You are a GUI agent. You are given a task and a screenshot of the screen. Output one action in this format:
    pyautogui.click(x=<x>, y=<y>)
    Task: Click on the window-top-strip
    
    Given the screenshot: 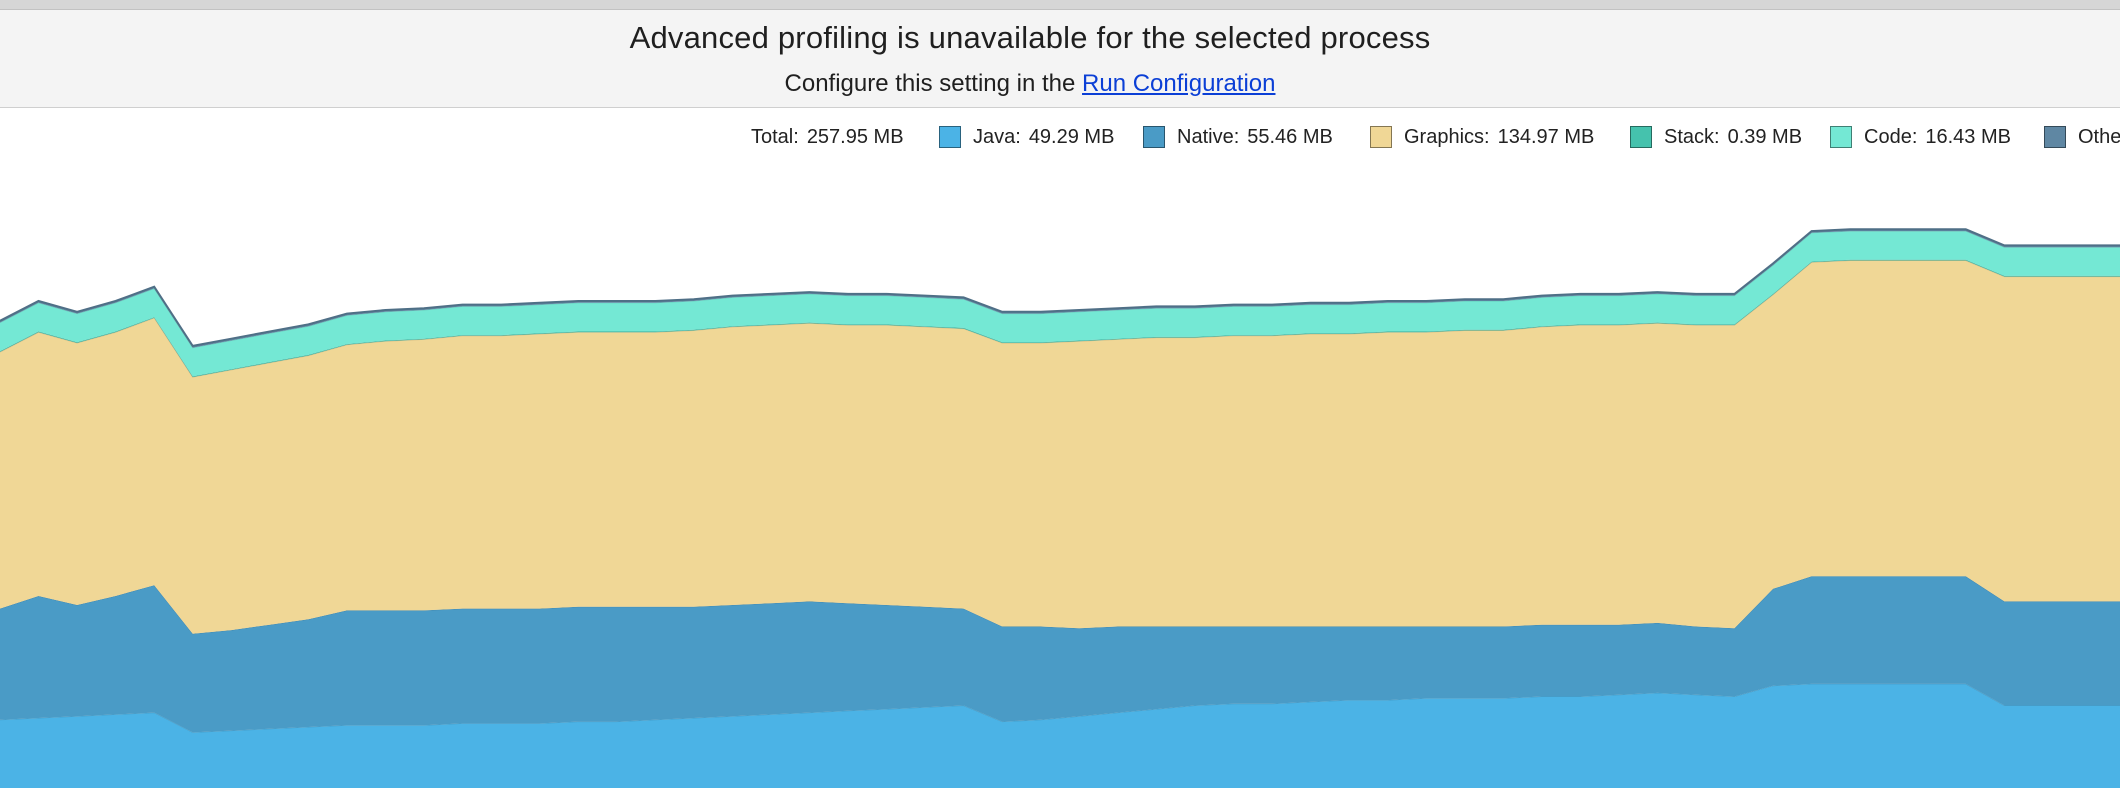 What is the action you would take?
    pyautogui.click(x=1060, y=5)
    